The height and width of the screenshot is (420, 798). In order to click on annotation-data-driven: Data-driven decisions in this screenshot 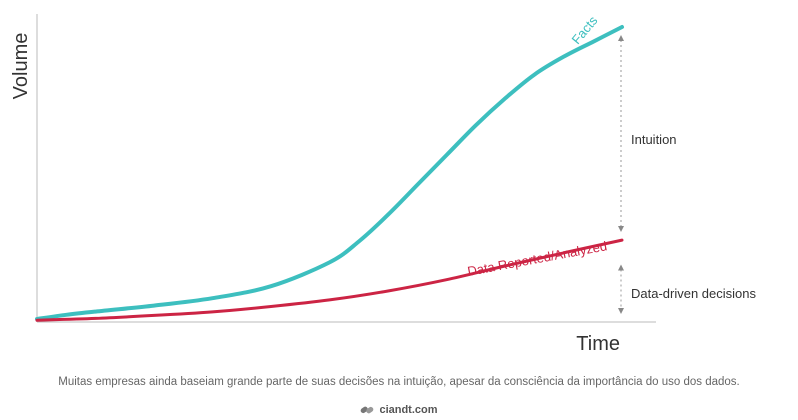, I will do `click(687, 289)`.